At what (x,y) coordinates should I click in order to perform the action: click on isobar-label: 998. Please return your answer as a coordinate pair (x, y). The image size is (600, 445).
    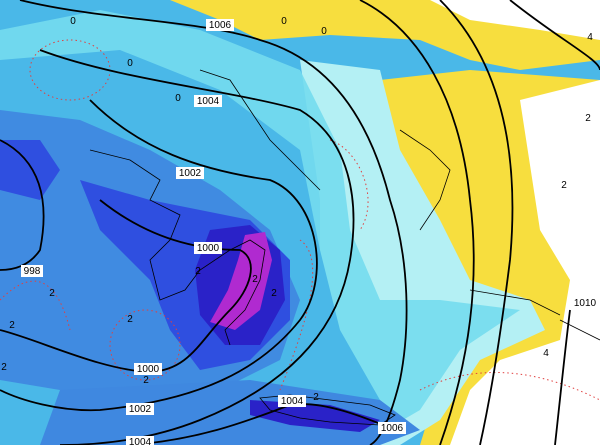
    Looking at the image, I should click on (32, 271).